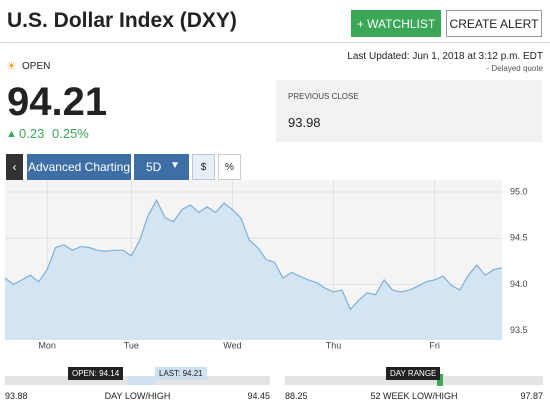 The height and width of the screenshot is (410, 550). What do you see at coordinates (203, 167) in the screenshot?
I see `dollar-button: $` at bounding box center [203, 167].